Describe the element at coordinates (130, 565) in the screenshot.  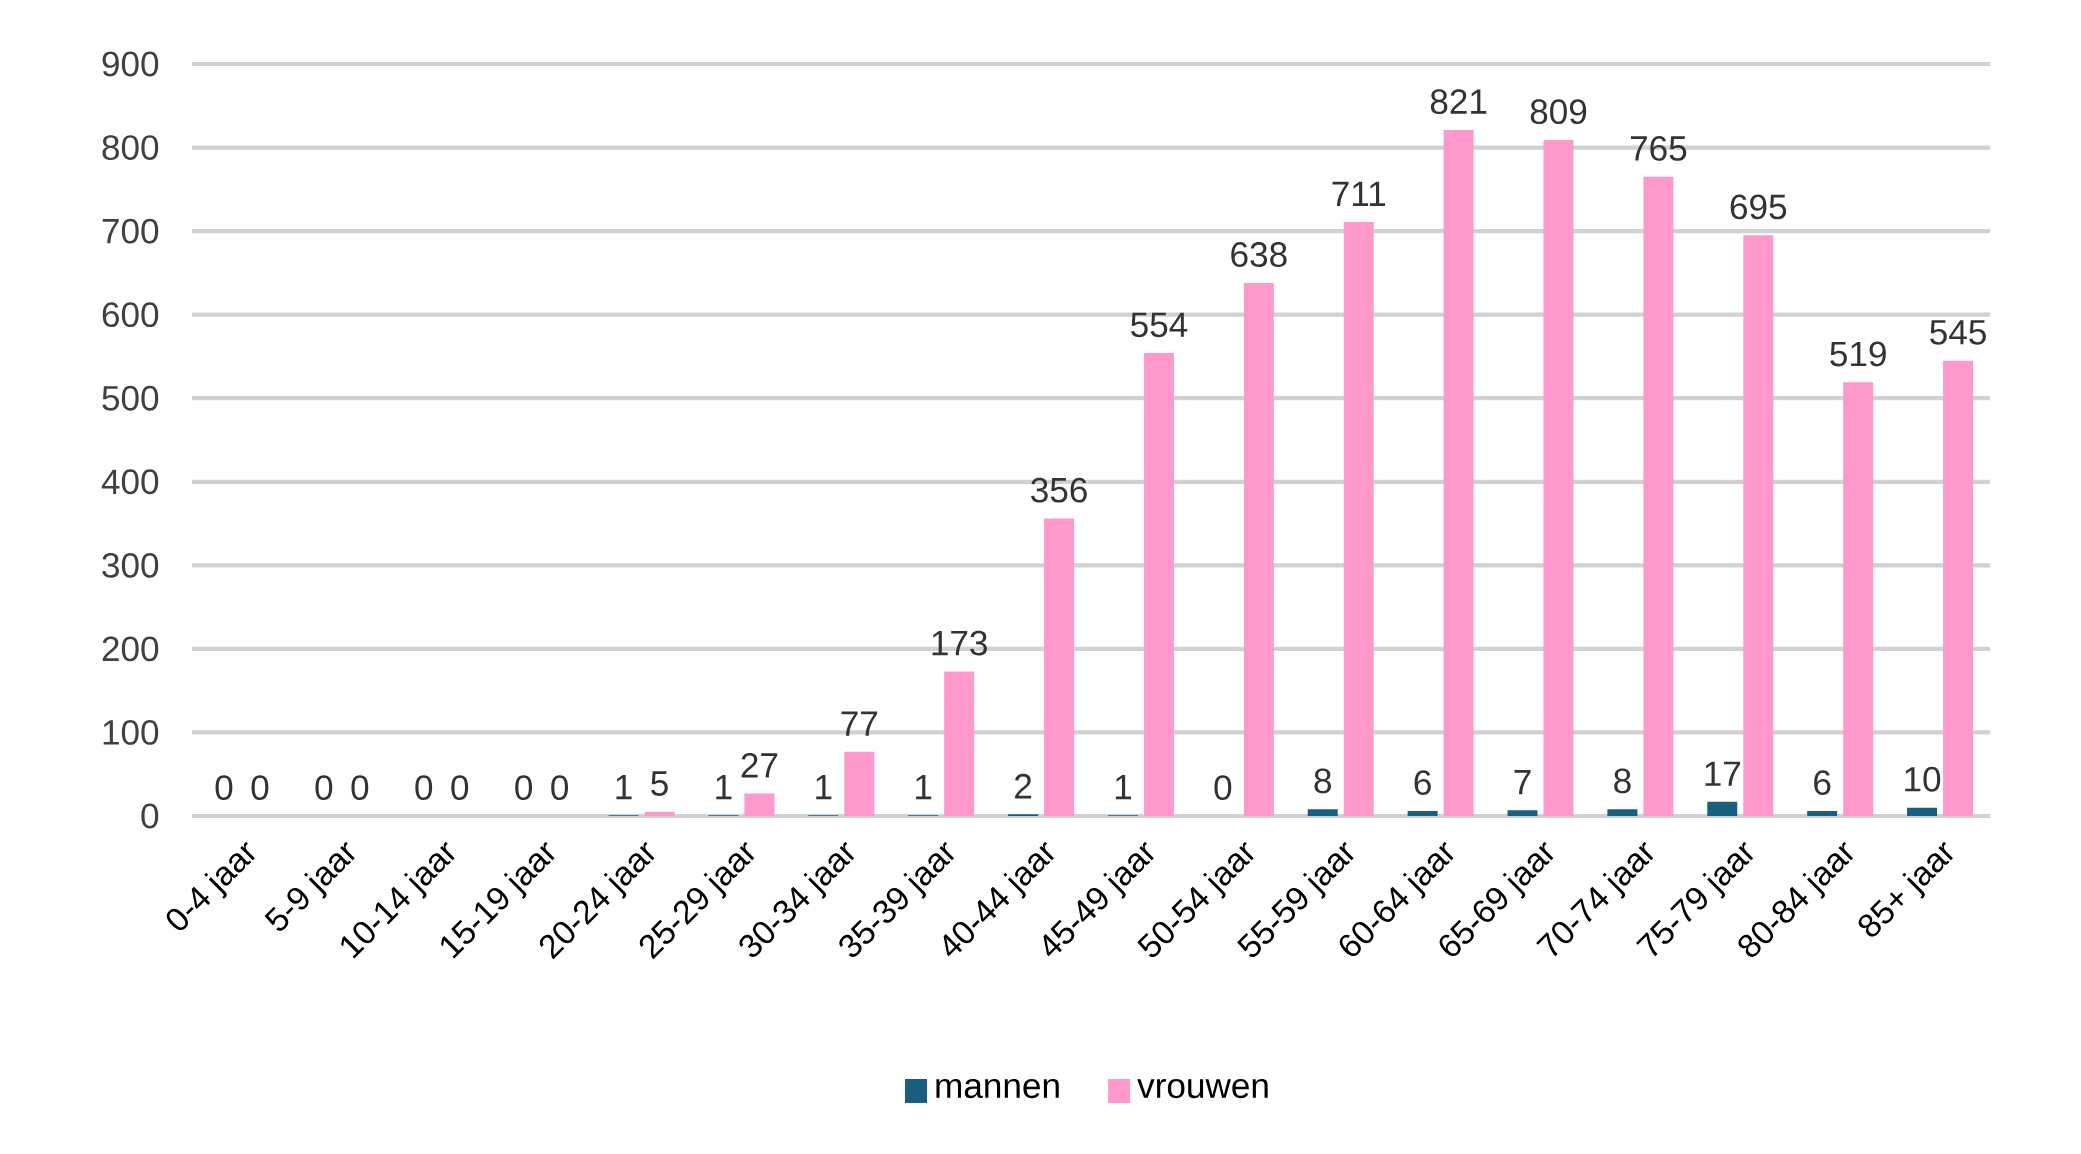
I see `y-tick-label: 300` at that location.